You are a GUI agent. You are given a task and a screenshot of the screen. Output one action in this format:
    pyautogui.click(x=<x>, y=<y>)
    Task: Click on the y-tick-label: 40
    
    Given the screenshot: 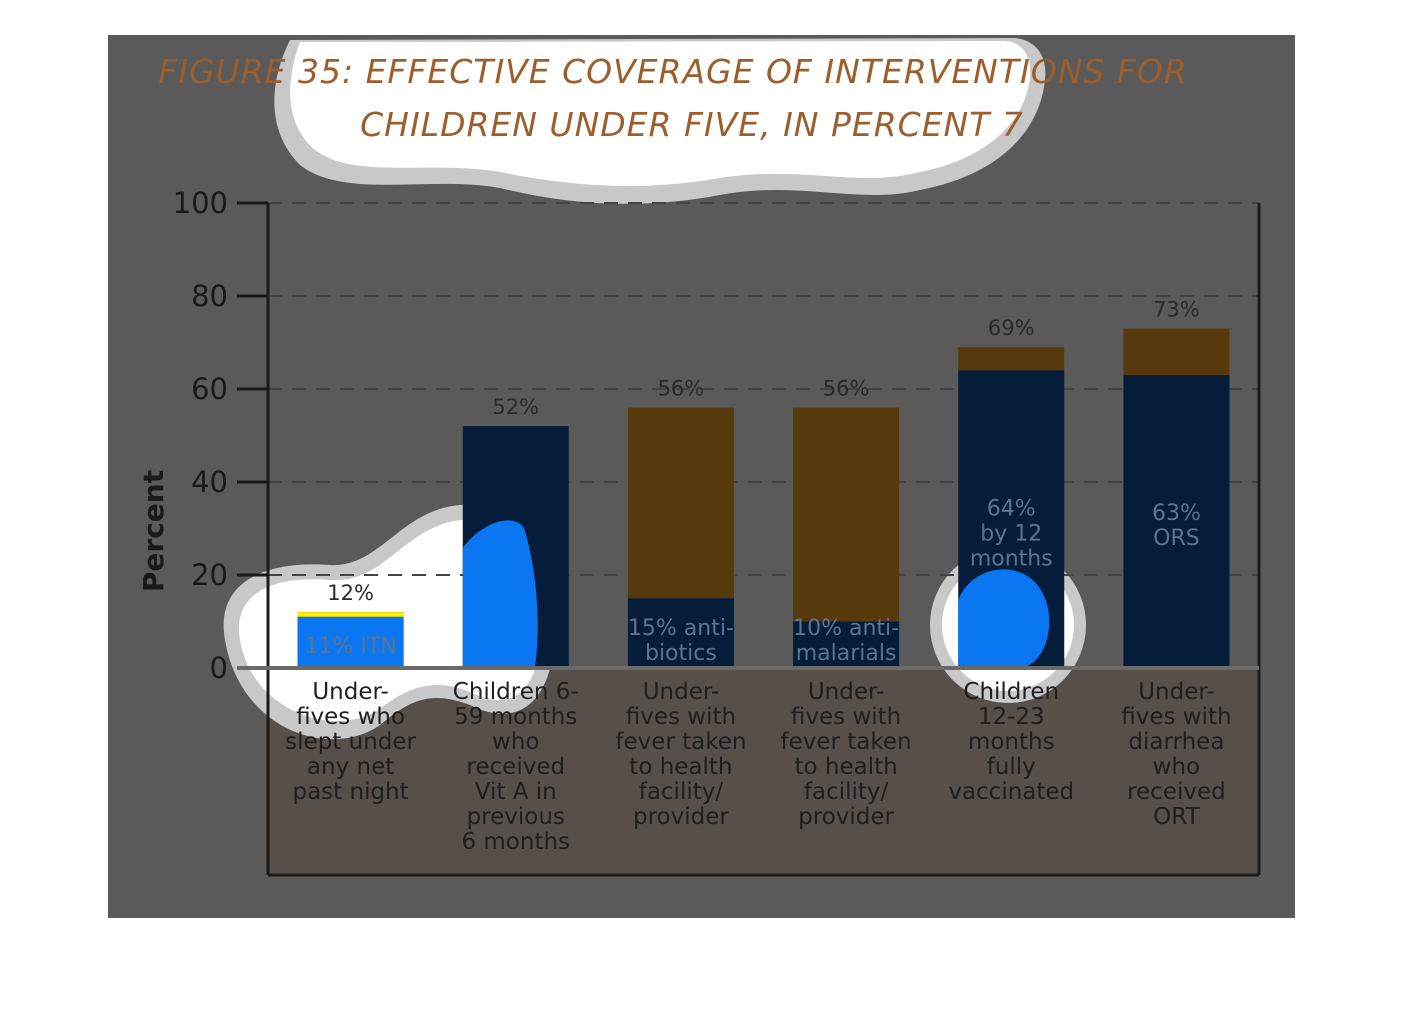 What is the action you would take?
    pyautogui.click(x=209, y=482)
    